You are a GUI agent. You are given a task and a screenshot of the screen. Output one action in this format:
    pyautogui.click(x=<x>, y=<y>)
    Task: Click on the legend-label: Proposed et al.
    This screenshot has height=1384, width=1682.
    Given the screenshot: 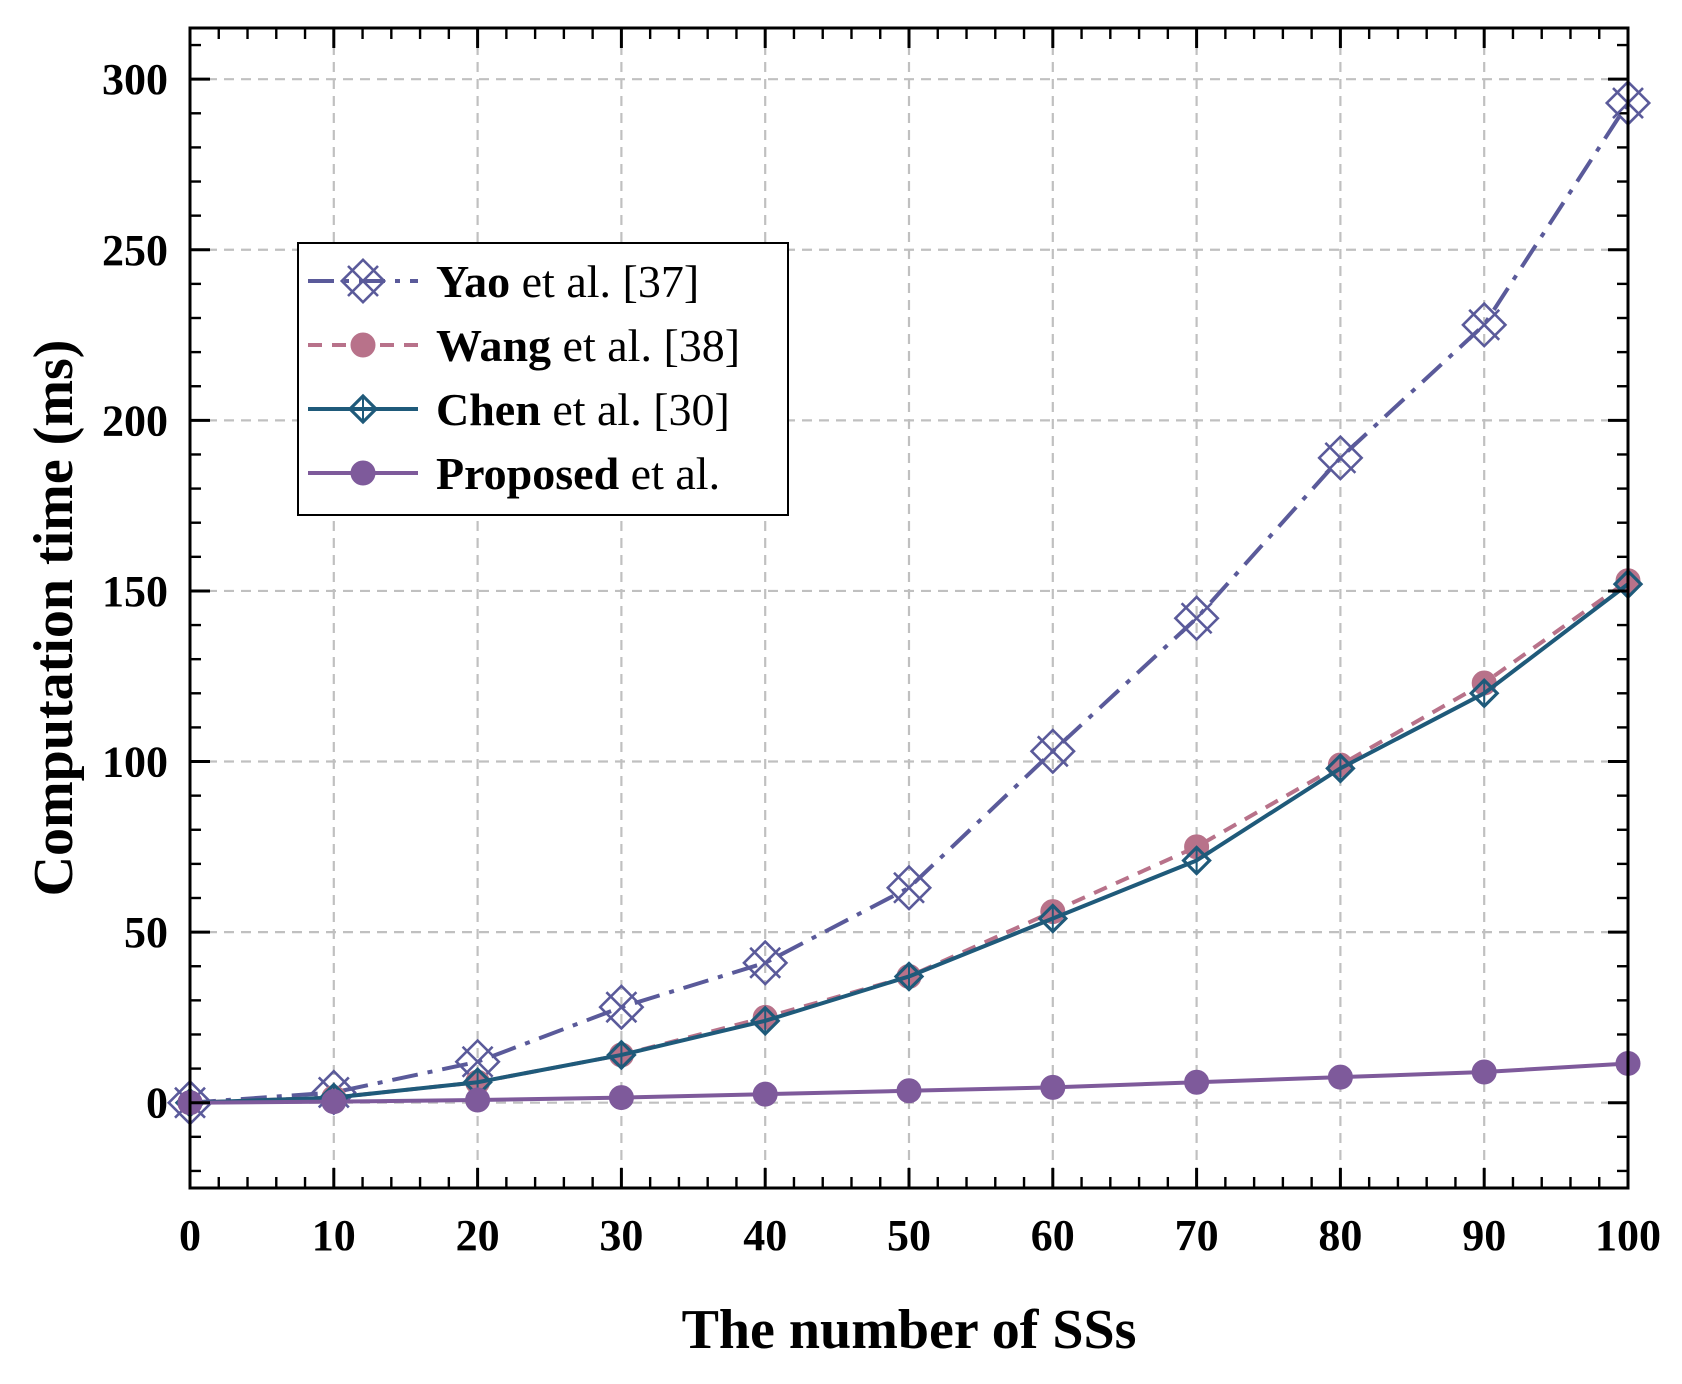 What is the action you would take?
    pyautogui.click(x=578, y=473)
    